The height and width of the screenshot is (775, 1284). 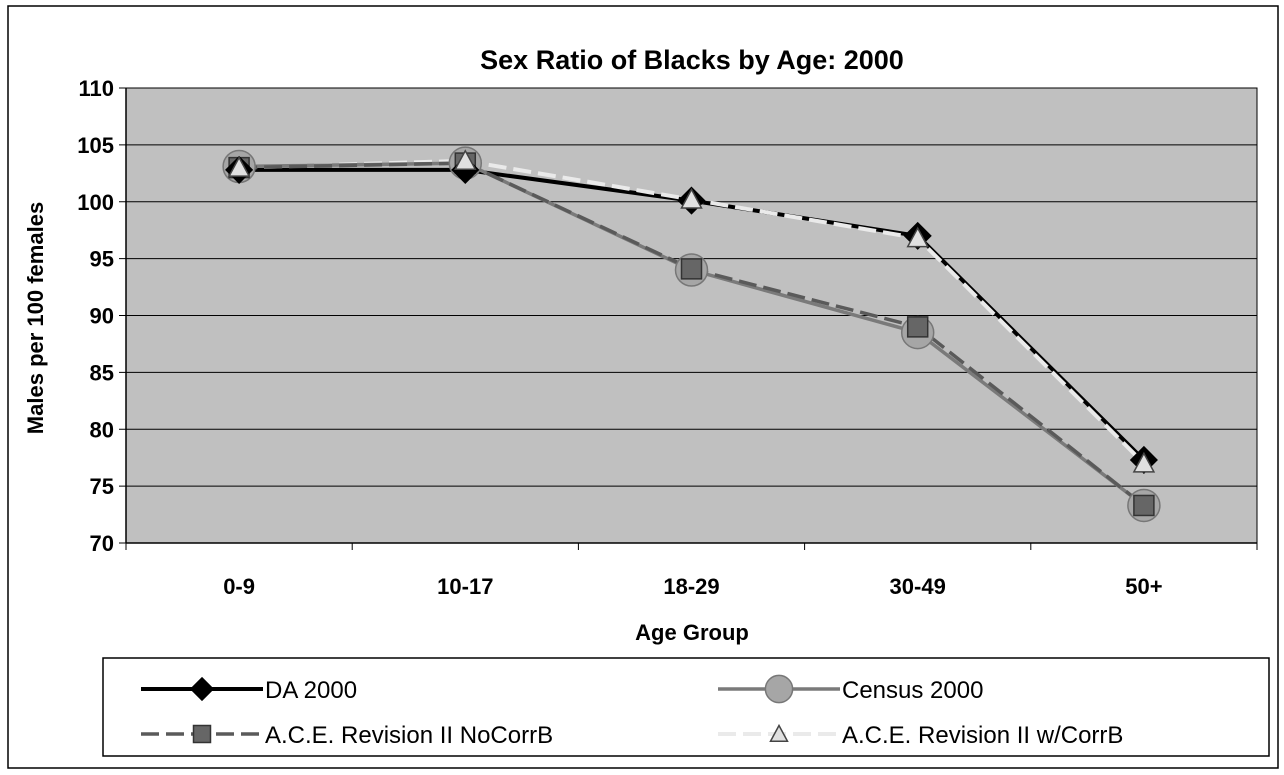 What do you see at coordinates (95, 145) in the screenshot?
I see `y-tick-label: 105` at bounding box center [95, 145].